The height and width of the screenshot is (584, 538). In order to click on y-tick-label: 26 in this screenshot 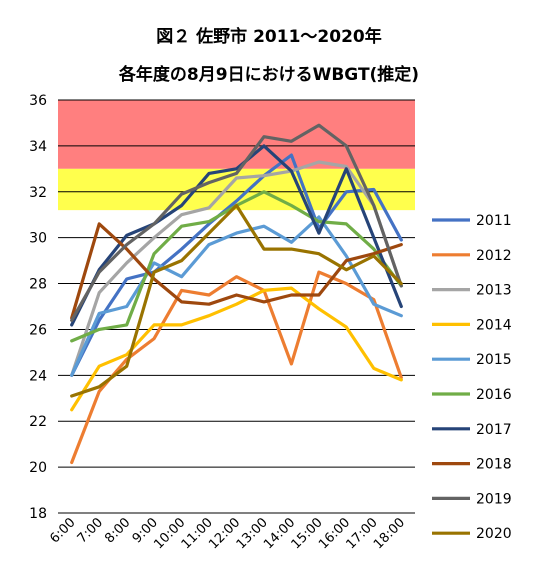, I will do `click(38, 330)`.